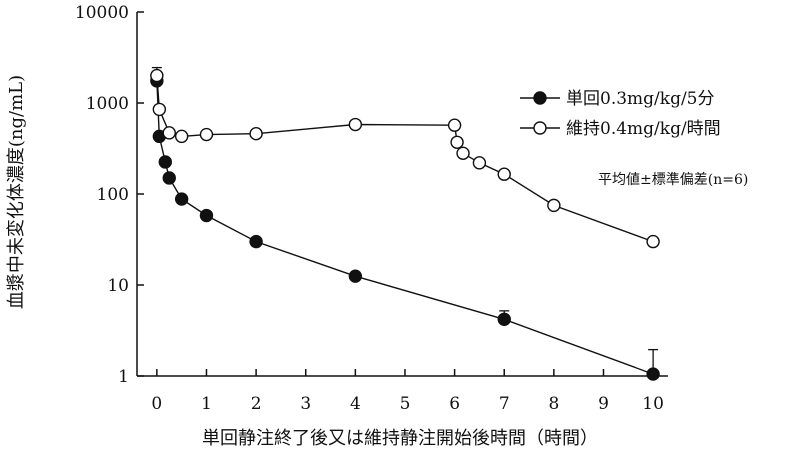 This screenshot has height=450, width=790. Describe the element at coordinates (454, 404) in the screenshot. I see `x-tick-label: 6` at that location.